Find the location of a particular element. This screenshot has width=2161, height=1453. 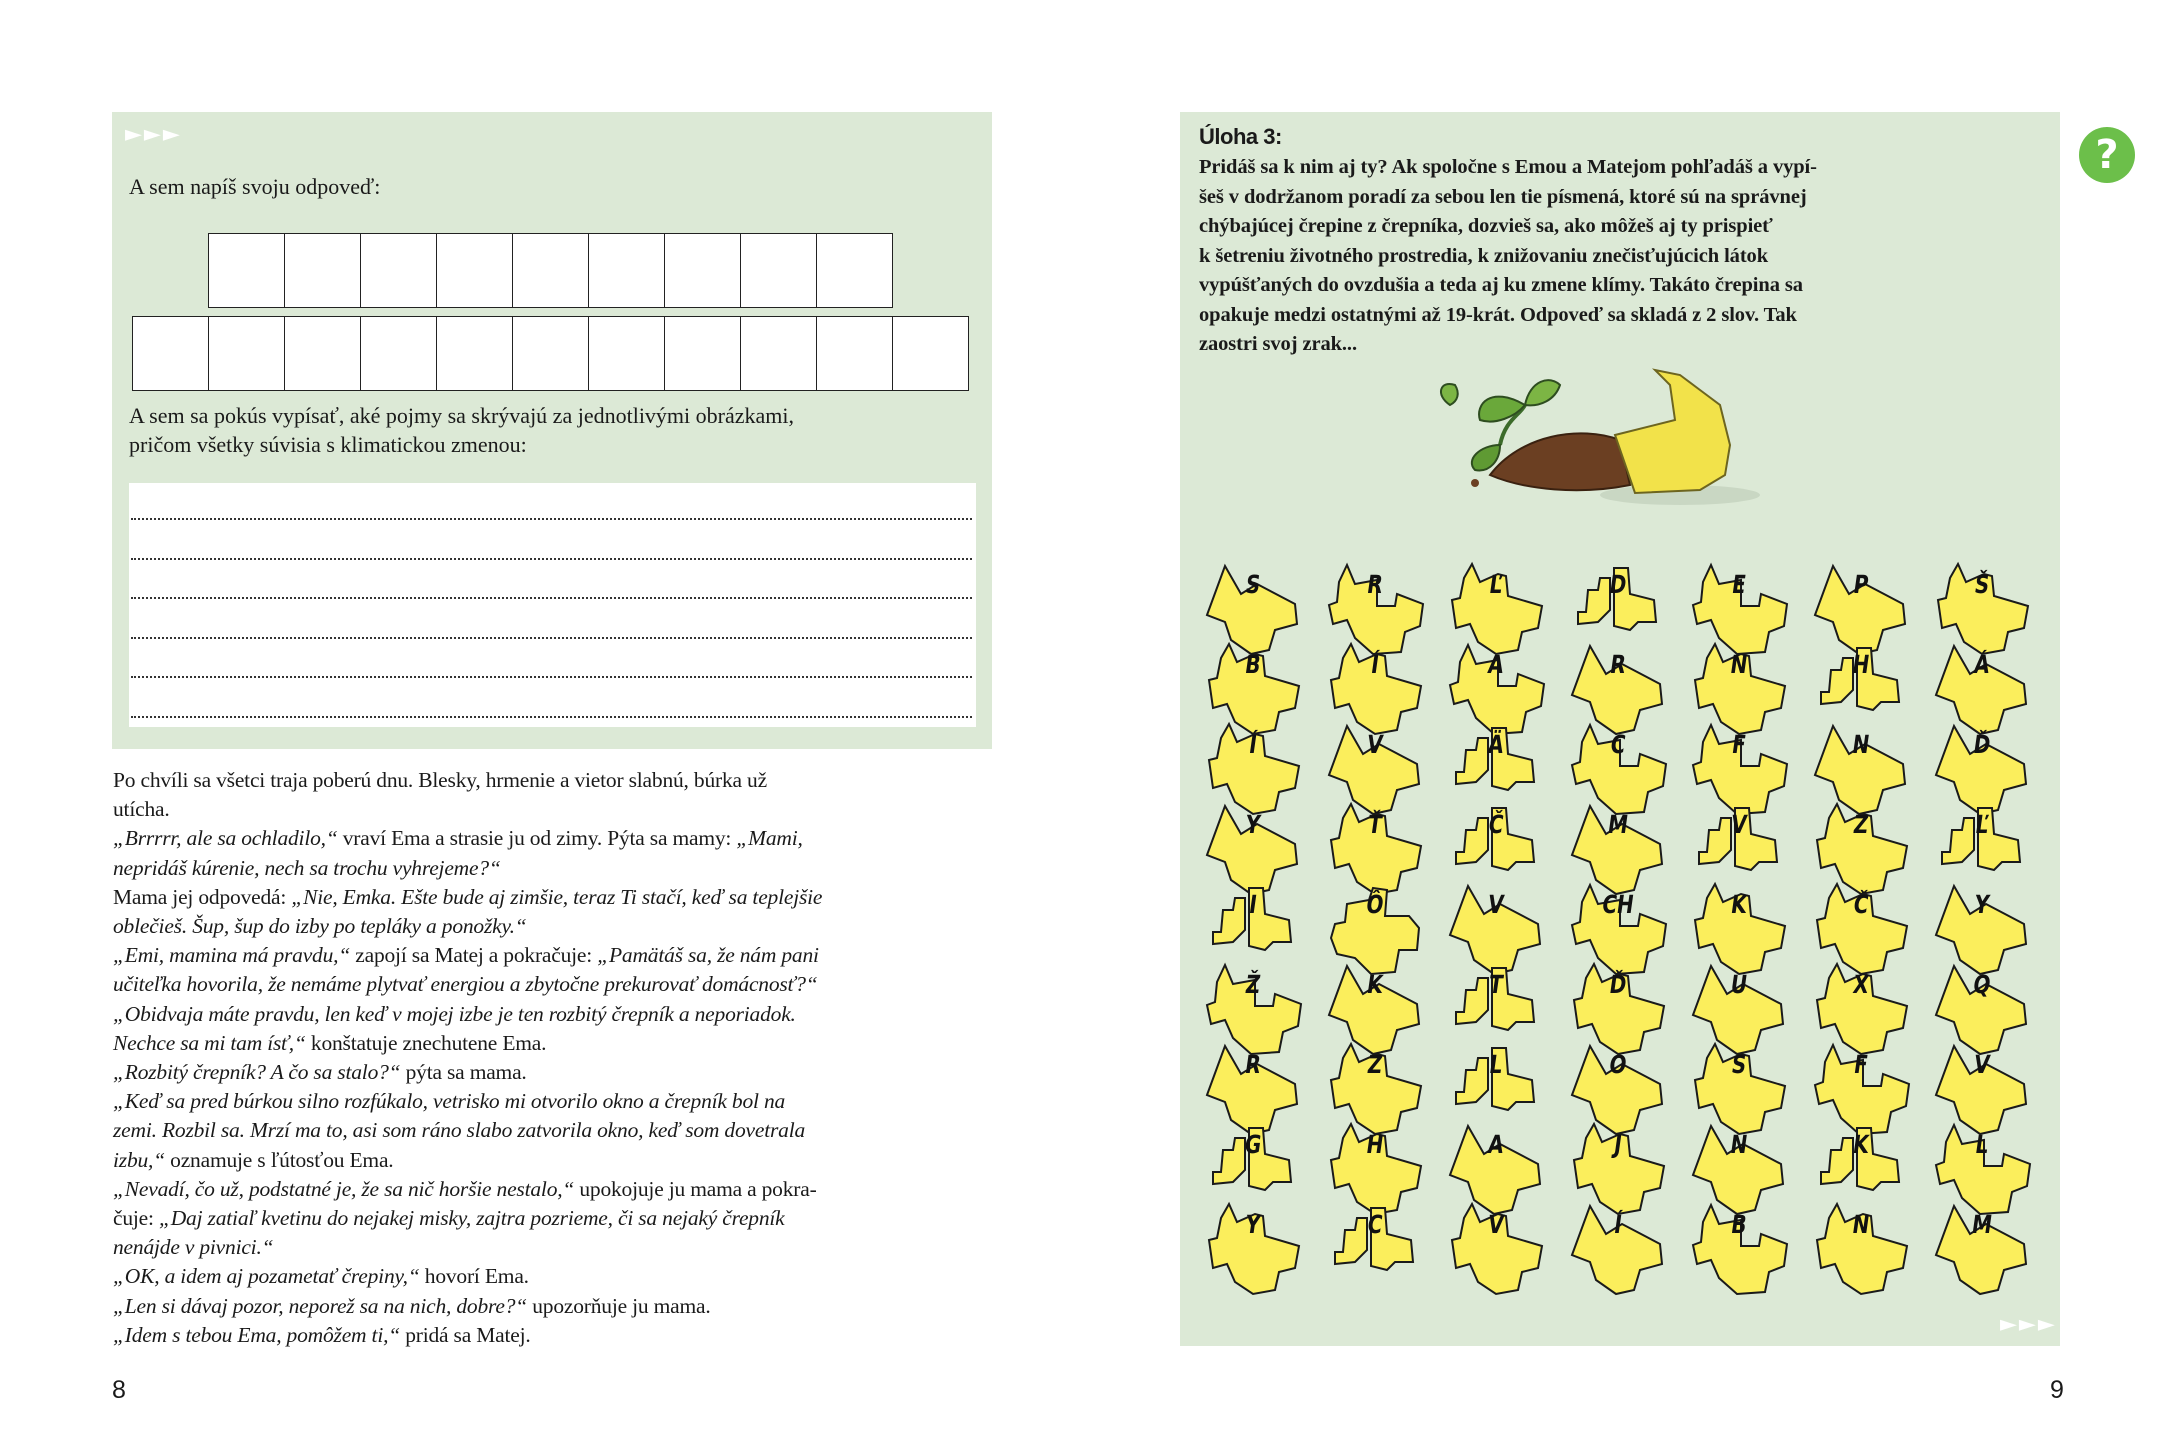

answer-boxes-word2 is located at coordinates (550, 353).